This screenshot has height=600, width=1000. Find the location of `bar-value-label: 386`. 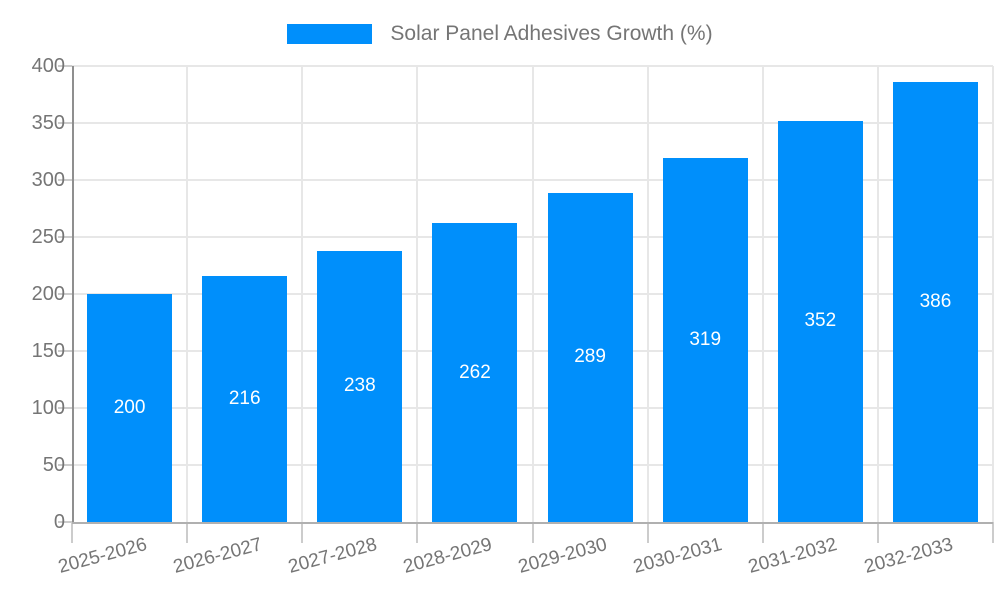

bar-value-label: 386 is located at coordinates (935, 301).